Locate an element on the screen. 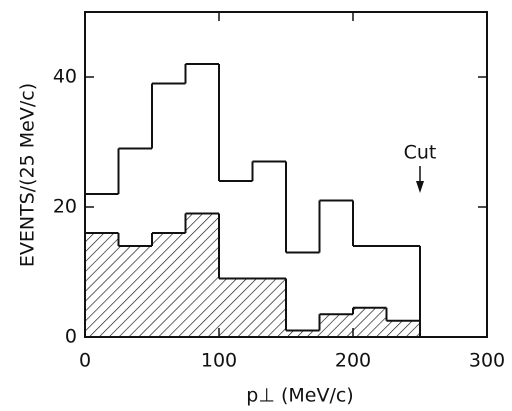 The height and width of the screenshot is (411, 512). x-tick-label: 100 is located at coordinates (219, 361).